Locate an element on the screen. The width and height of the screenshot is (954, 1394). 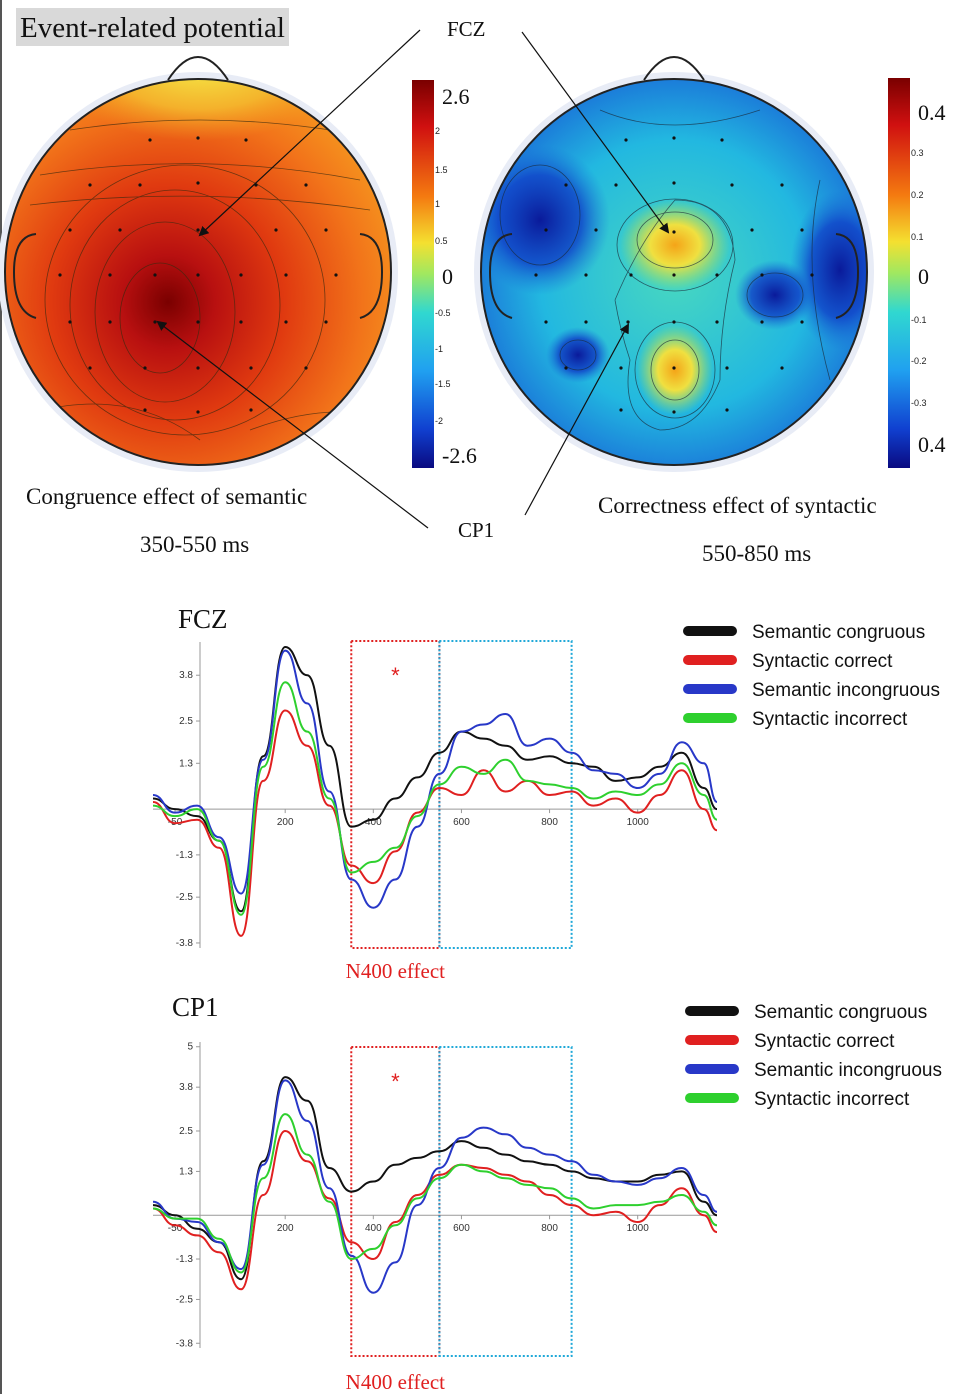
cbar-b-min: 0.4 is located at coordinates (932, 444).